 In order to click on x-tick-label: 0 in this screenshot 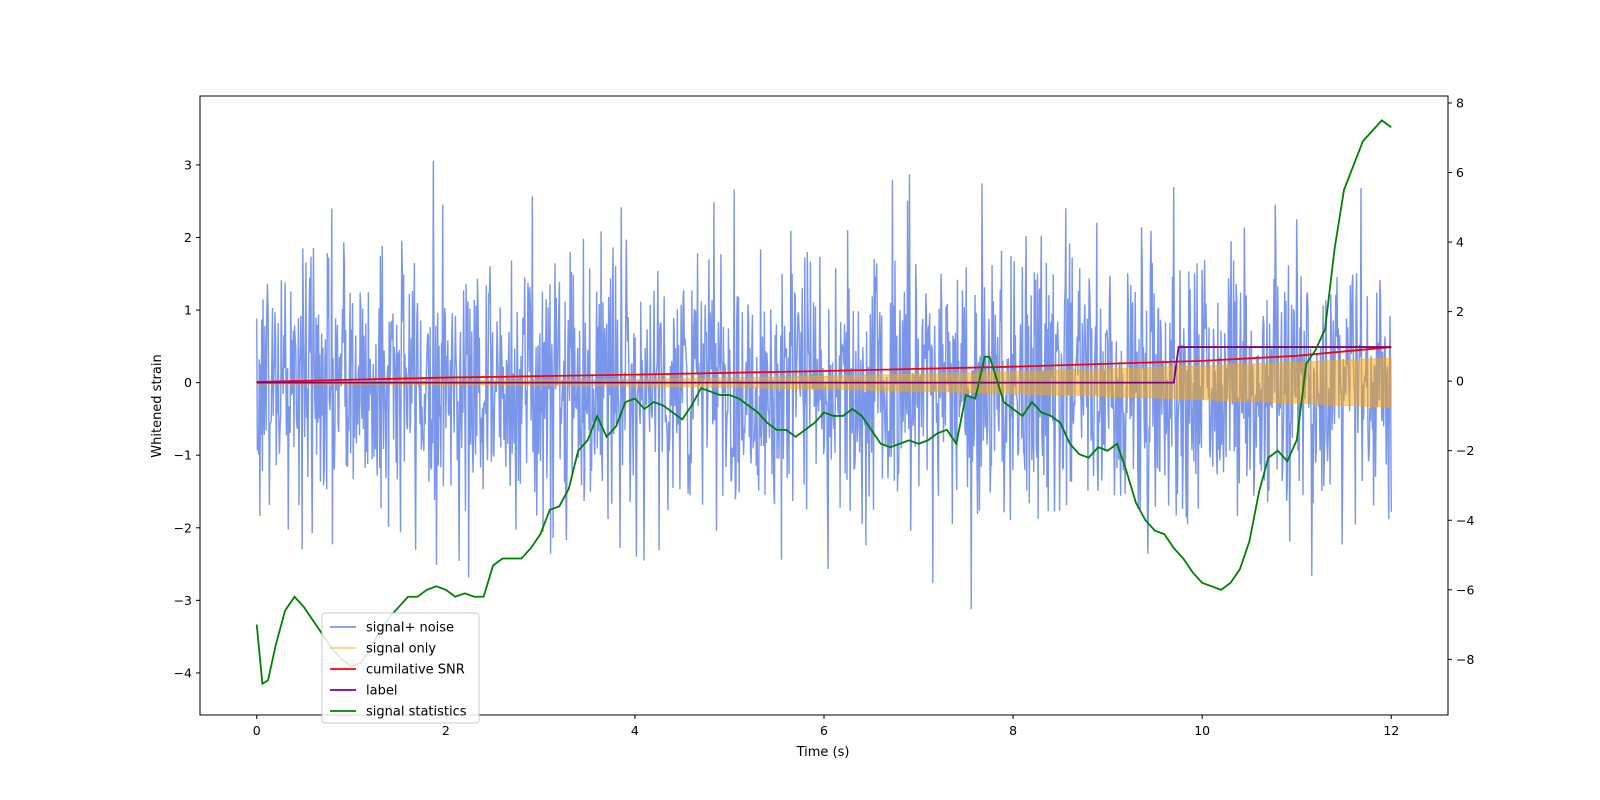, I will do `click(257, 730)`.